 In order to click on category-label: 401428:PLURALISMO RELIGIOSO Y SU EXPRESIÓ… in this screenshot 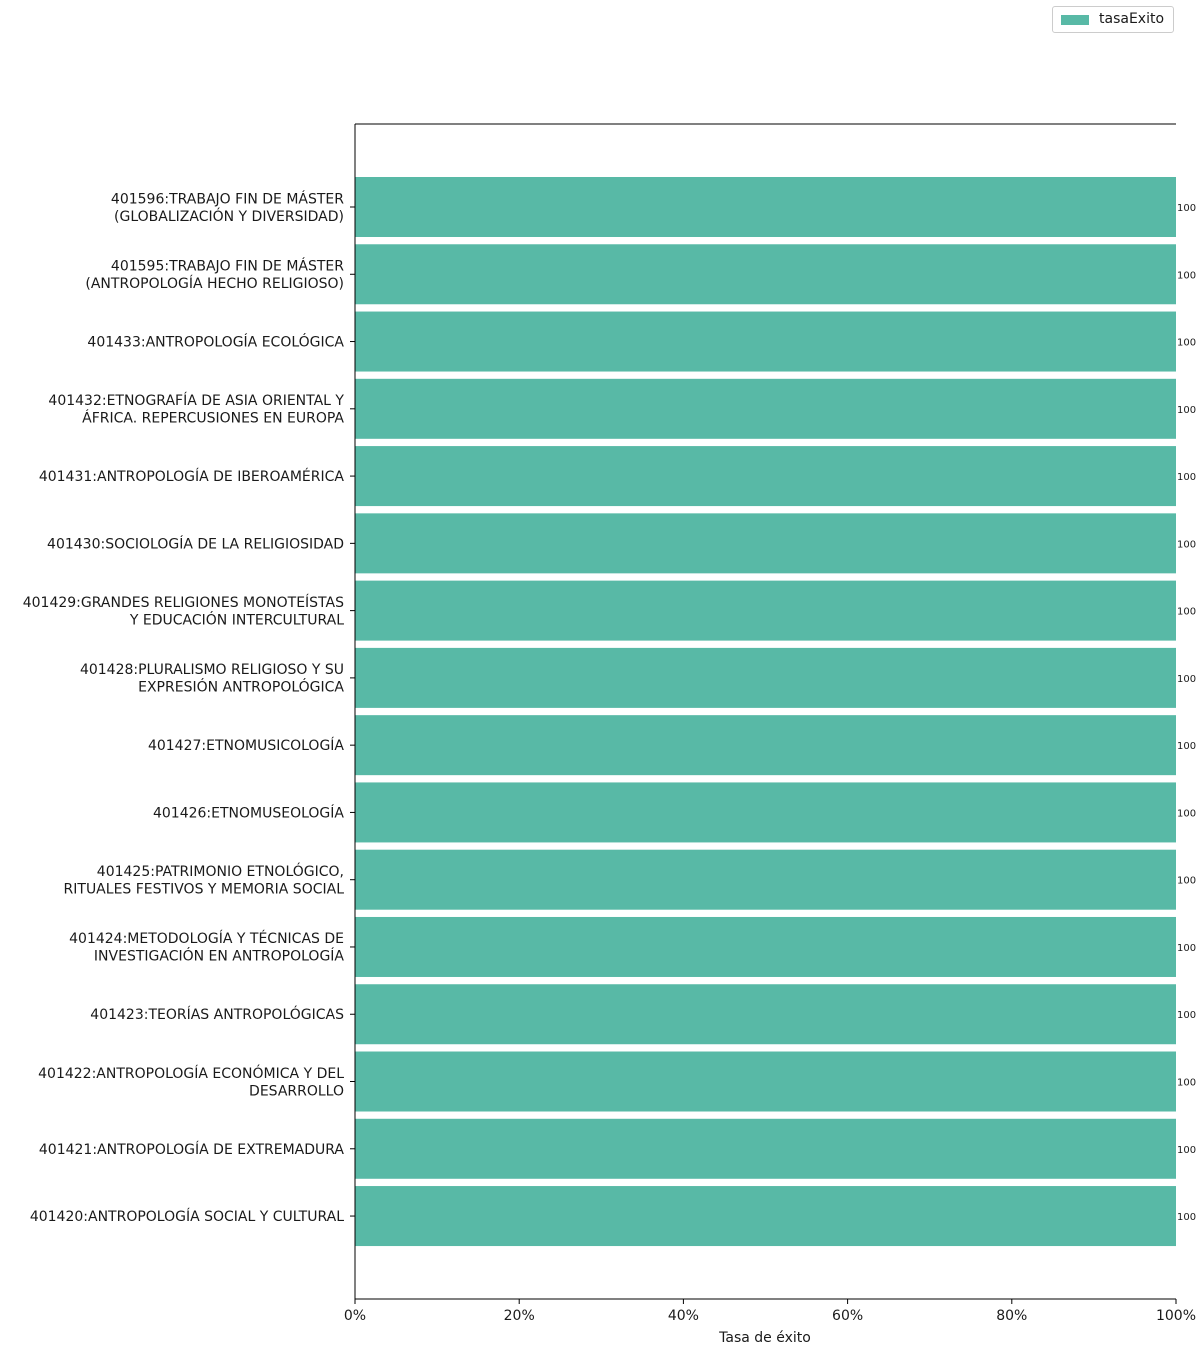, I will do `click(212, 679)`.